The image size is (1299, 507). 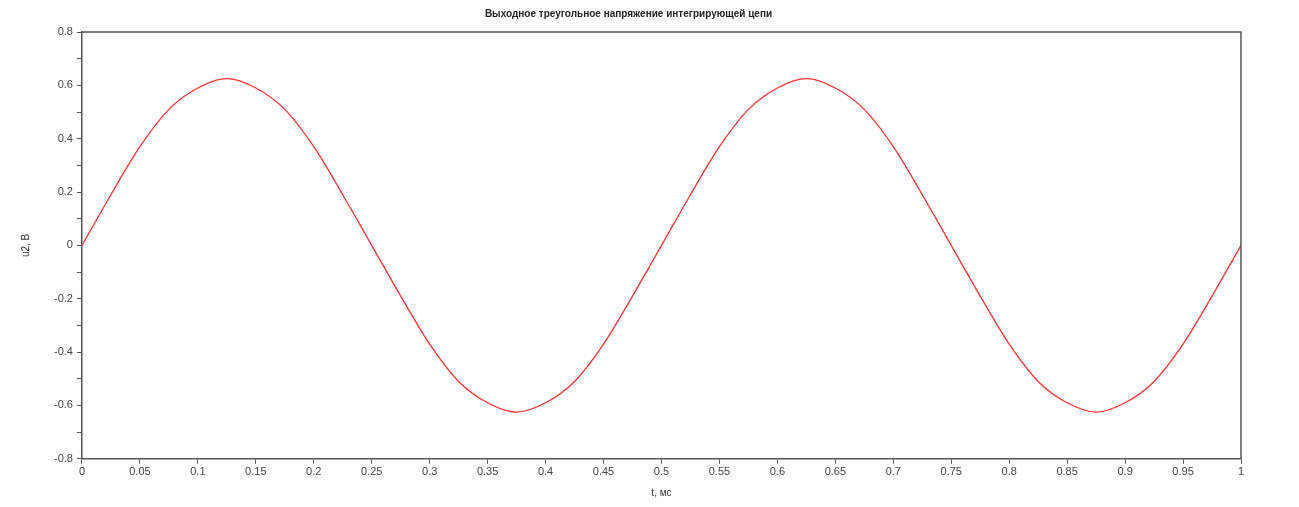 I want to click on x-tick-label: 0.3, so click(x=430, y=471).